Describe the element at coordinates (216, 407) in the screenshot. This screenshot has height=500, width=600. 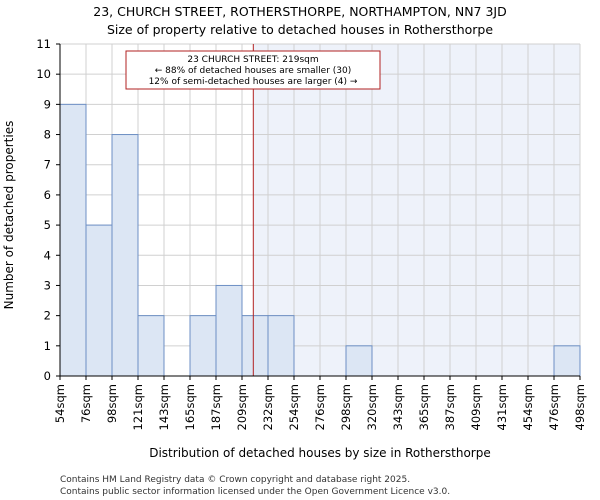
I see `x-tick-label: 187sqm` at that location.